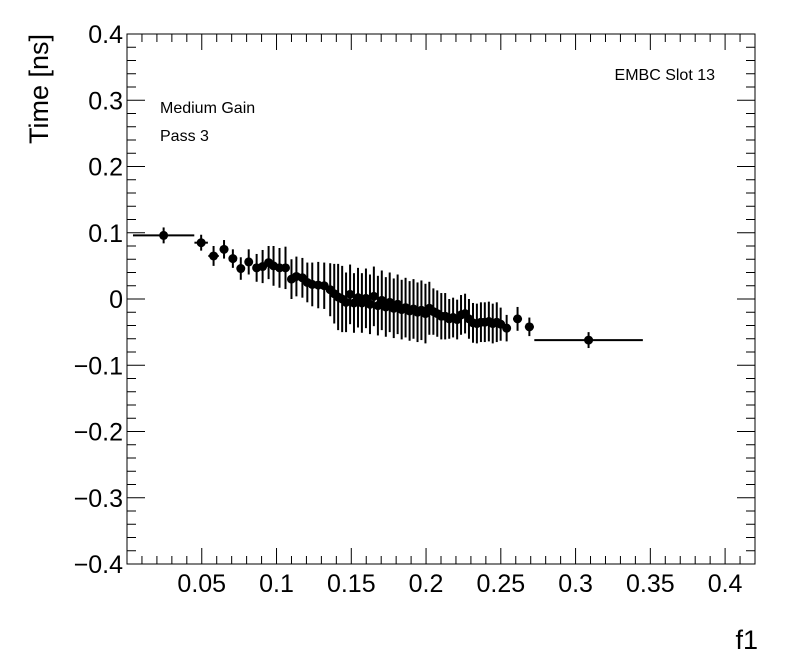  Describe the element at coordinates (105, 234) in the screenshot. I see `y-tick-label: 0.1` at that location.